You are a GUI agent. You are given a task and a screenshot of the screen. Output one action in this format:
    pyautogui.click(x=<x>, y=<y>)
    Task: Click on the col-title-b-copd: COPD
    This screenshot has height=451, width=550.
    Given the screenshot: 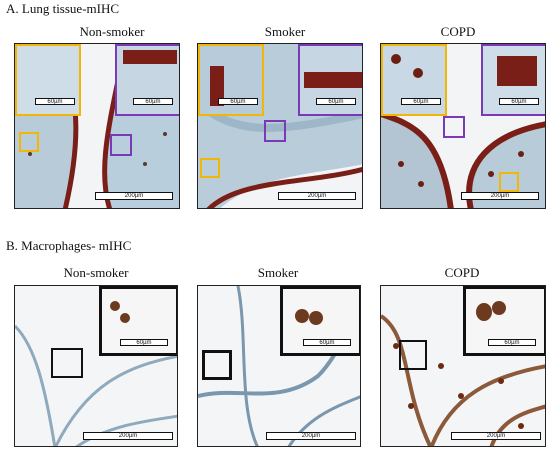 What is the action you would take?
    pyautogui.click(x=462, y=272)
    